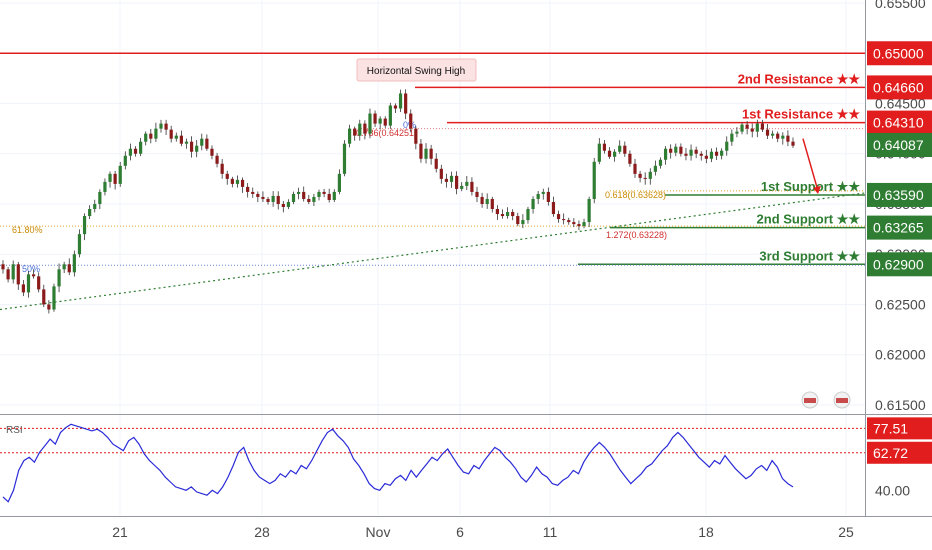 The height and width of the screenshot is (550, 932). Describe the element at coordinates (460, 532) in the screenshot. I see `time-tick-label: 6` at that location.